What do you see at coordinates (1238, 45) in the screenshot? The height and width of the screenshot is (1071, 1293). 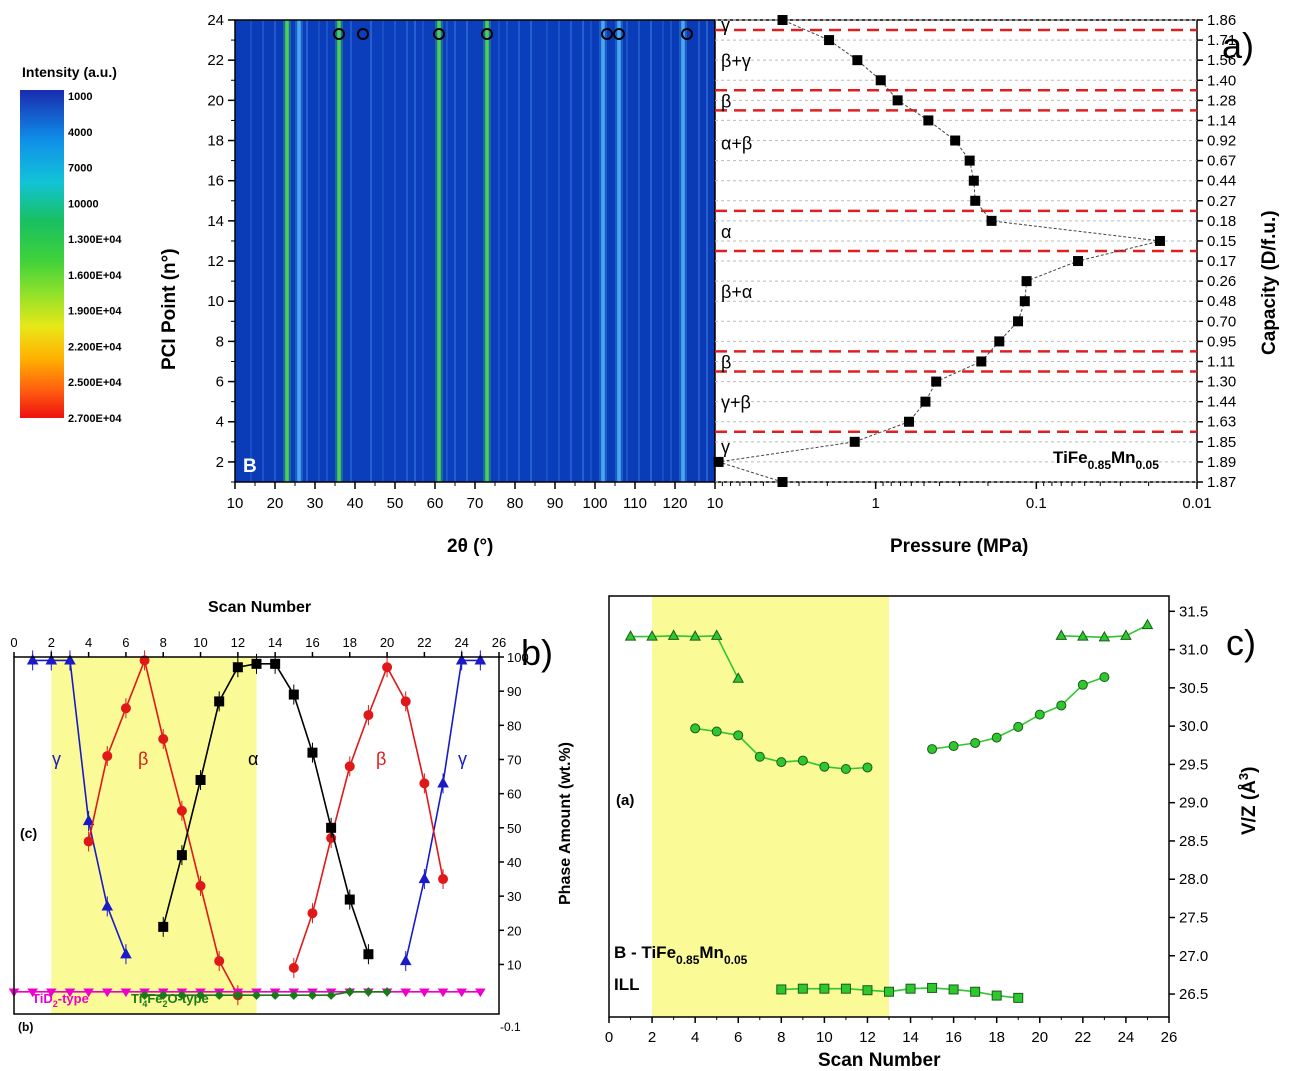 I see `panel-a-label: a)` at bounding box center [1238, 45].